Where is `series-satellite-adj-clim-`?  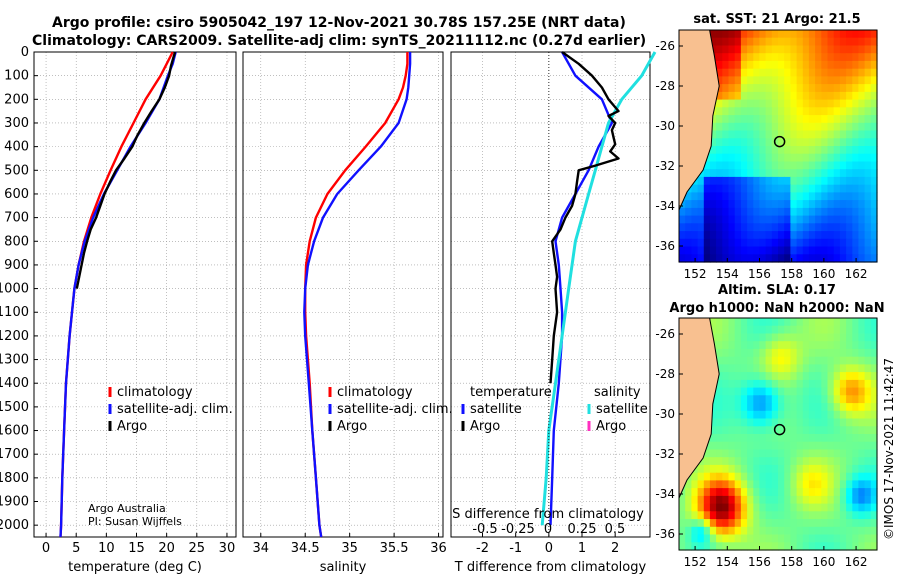
series-satellite-adj-clim- is located at coordinates (357, 295).